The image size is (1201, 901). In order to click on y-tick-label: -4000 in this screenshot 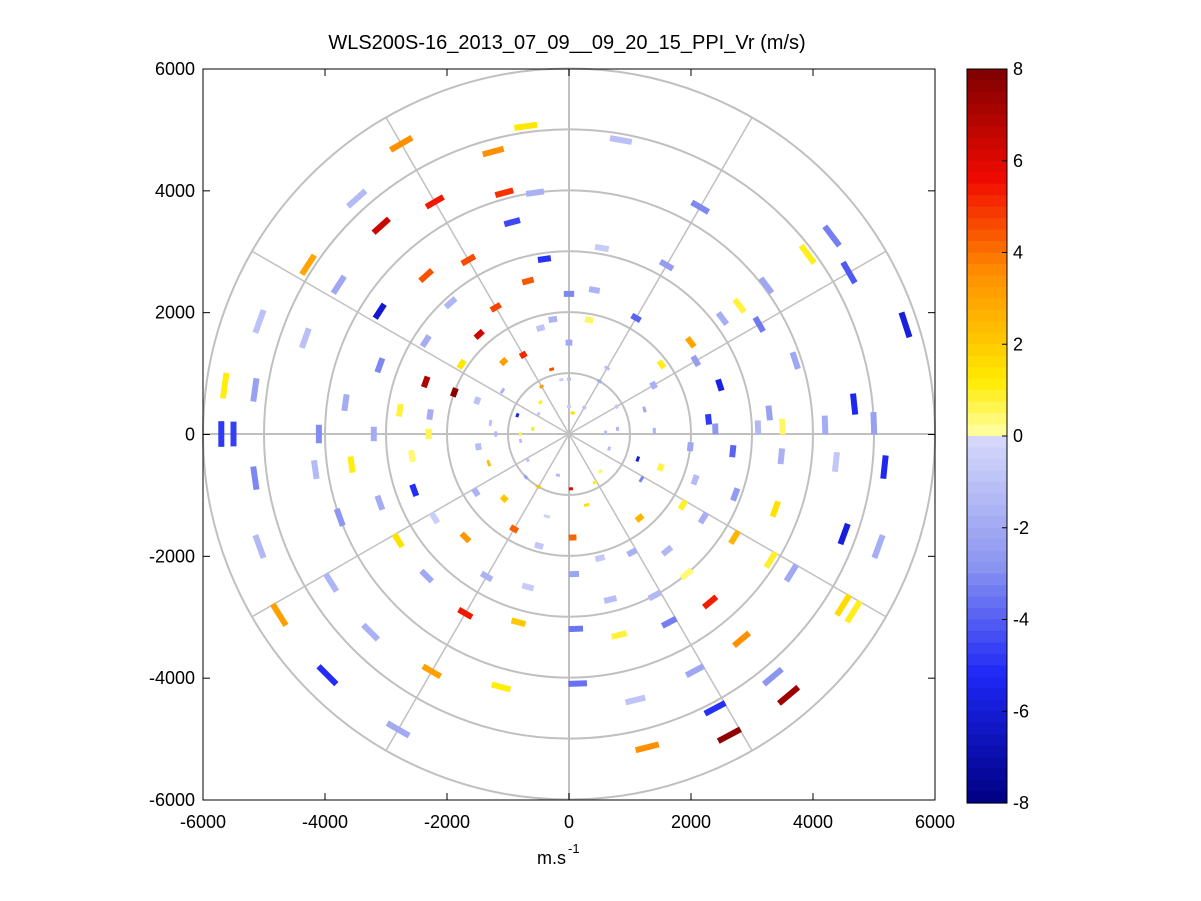, I will do `click(172, 678)`.